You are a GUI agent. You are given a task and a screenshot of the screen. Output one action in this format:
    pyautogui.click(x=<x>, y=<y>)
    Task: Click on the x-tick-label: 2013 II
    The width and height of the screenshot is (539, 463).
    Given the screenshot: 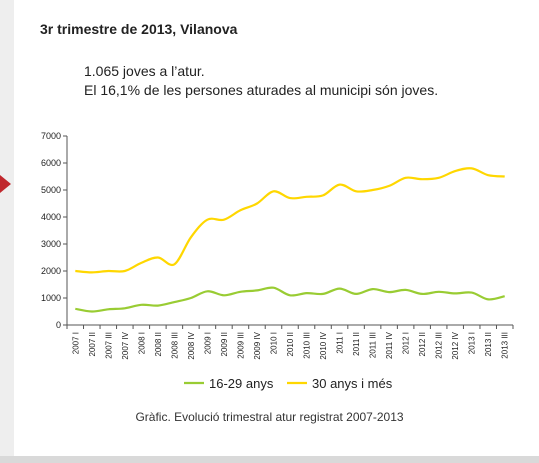 What is the action you would take?
    pyautogui.click(x=488, y=344)
    